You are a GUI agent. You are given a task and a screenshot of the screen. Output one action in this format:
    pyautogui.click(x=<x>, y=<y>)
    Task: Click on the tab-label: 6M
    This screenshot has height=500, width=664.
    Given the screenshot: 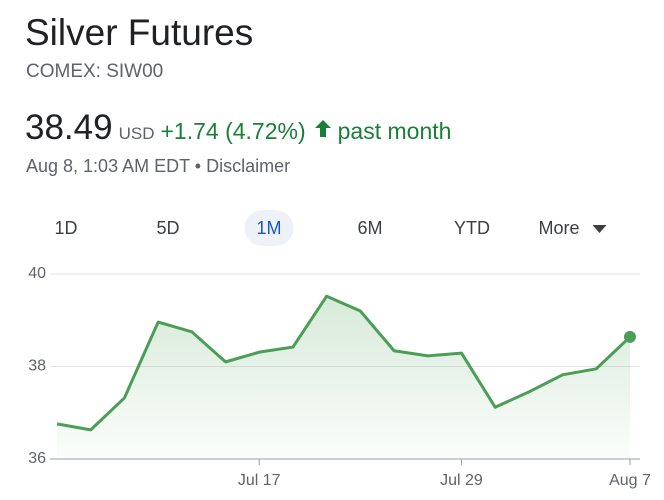 What is the action you would take?
    pyautogui.click(x=370, y=228)
    